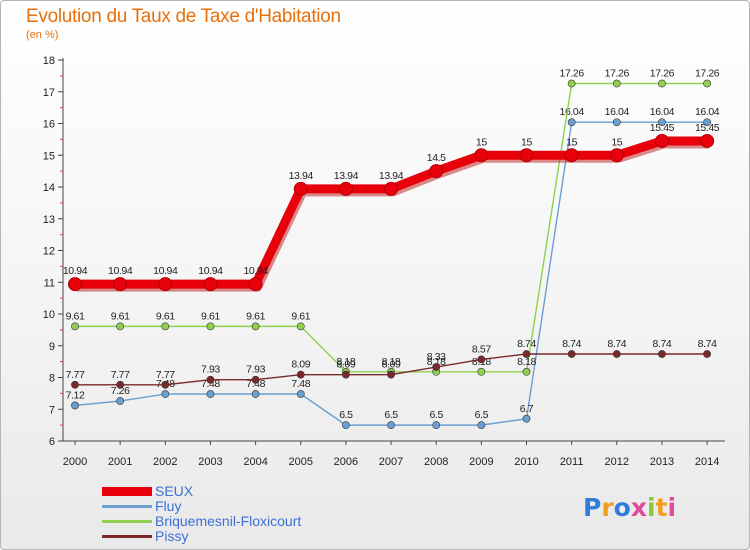 This screenshot has height=550, width=750. I want to click on legend-swatch-fluy, so click(127, 506).